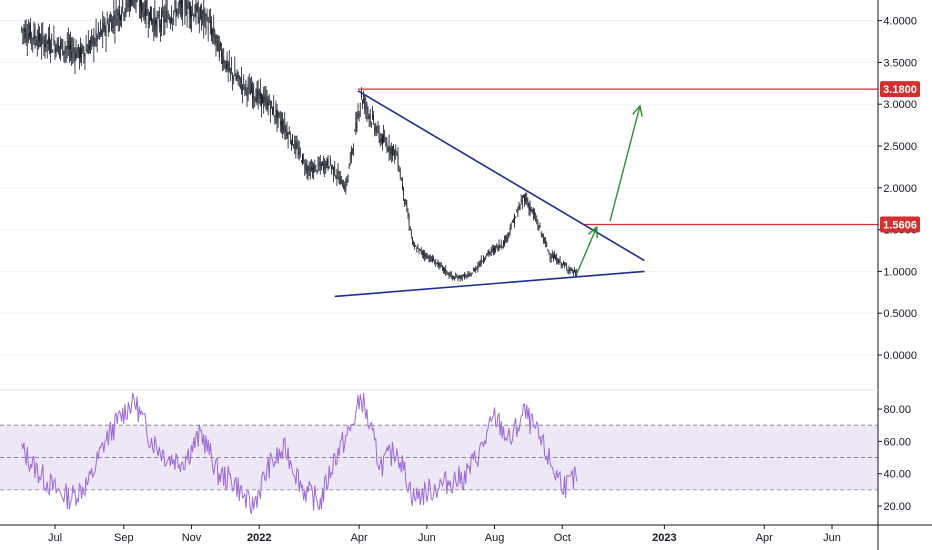 Image resolution: width=932 pixels, height=550 pixels. What do you see at coordinates (124, 538) in the screenshot?
I see `time-tick-label: Sep` at bounding box center [124, 538].